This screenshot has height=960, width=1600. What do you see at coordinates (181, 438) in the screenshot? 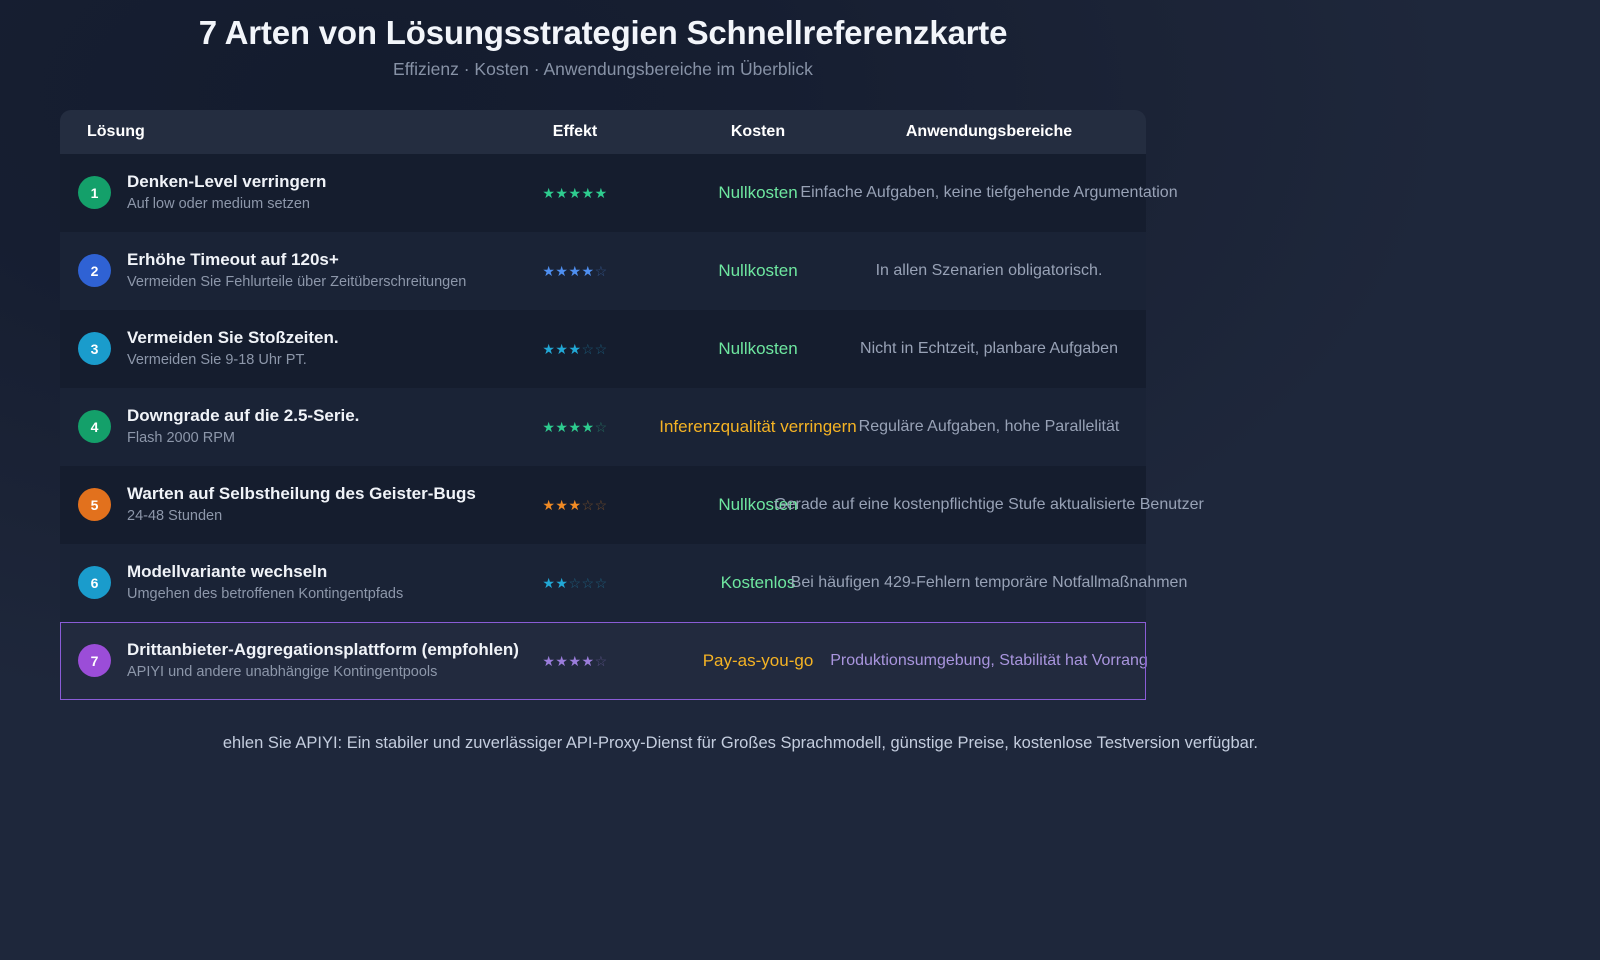
I see `solution-subtitle: Flash 2000 RPM` at bounding box center [181, 438].